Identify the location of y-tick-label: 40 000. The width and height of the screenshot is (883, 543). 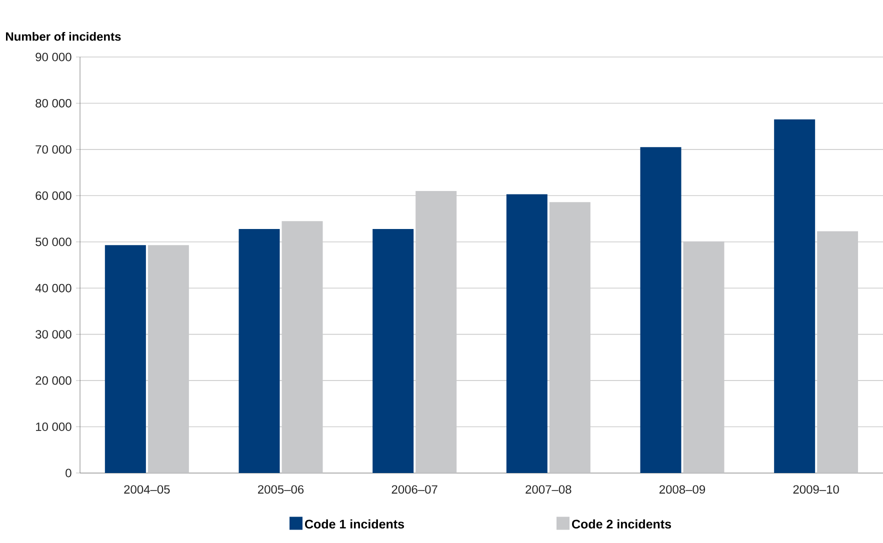
(53, 288).